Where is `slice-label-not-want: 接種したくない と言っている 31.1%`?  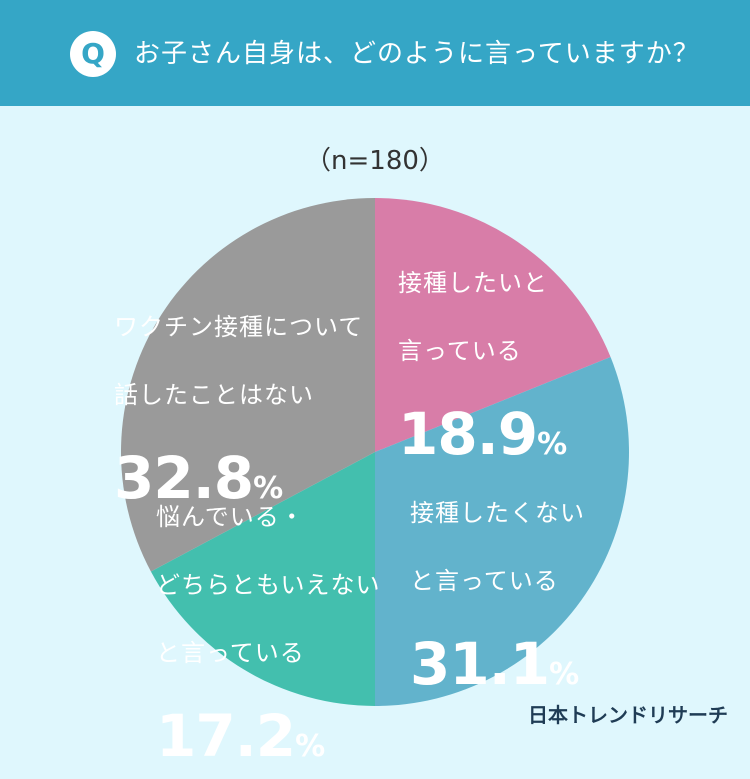
slice-label-not-want: 接種したくない と言っている 31.1% is located at coordinates (497, 584).